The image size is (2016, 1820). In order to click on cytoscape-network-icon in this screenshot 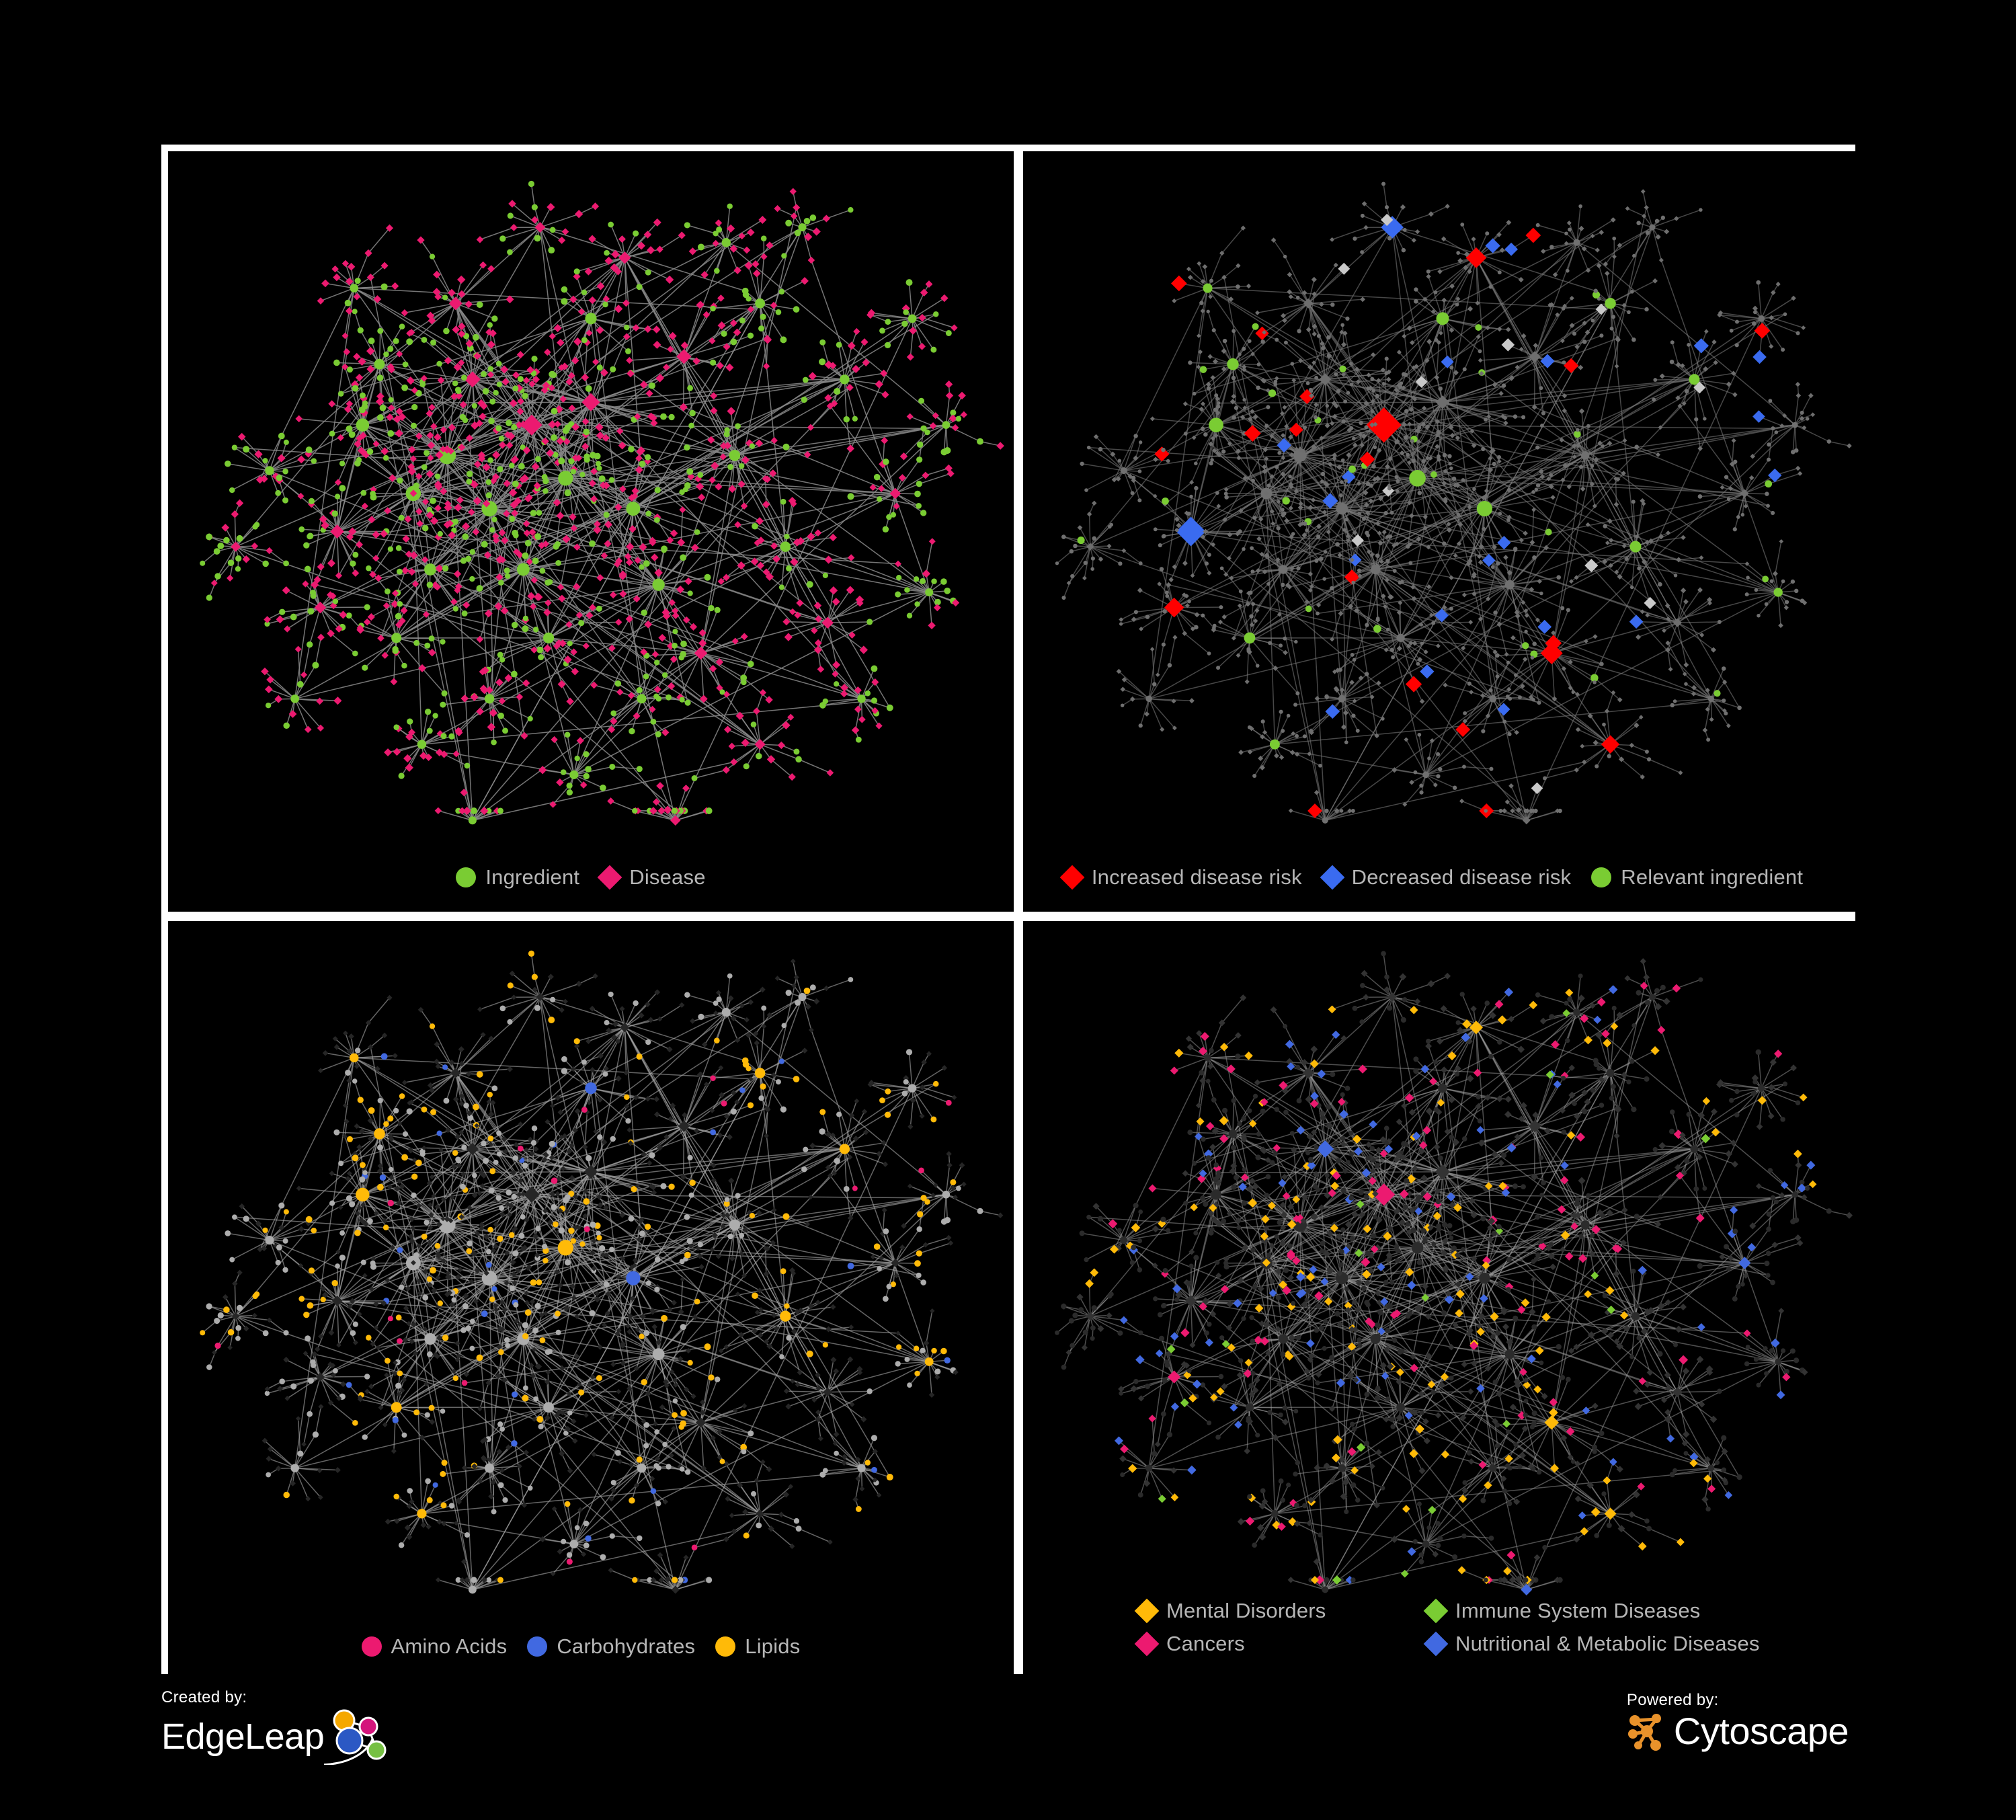, I will do `click(1644, 1732)`.